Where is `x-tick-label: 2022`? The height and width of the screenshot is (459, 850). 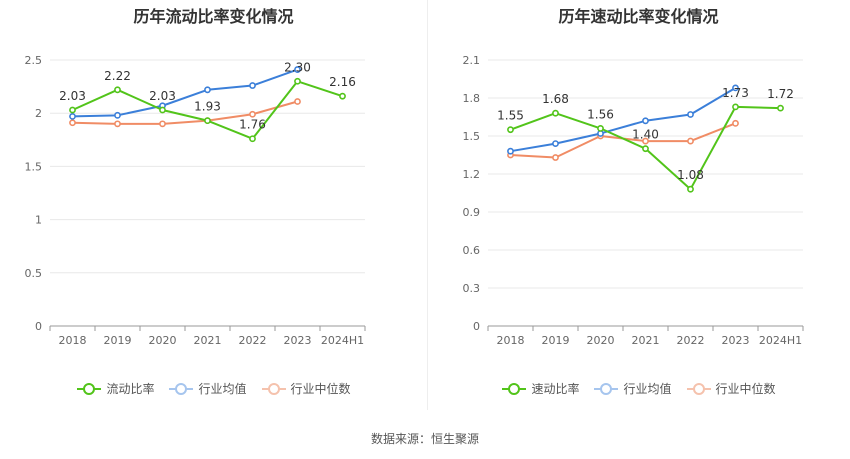
x-tick-label: 2022 is located at coordinates (253, 340).